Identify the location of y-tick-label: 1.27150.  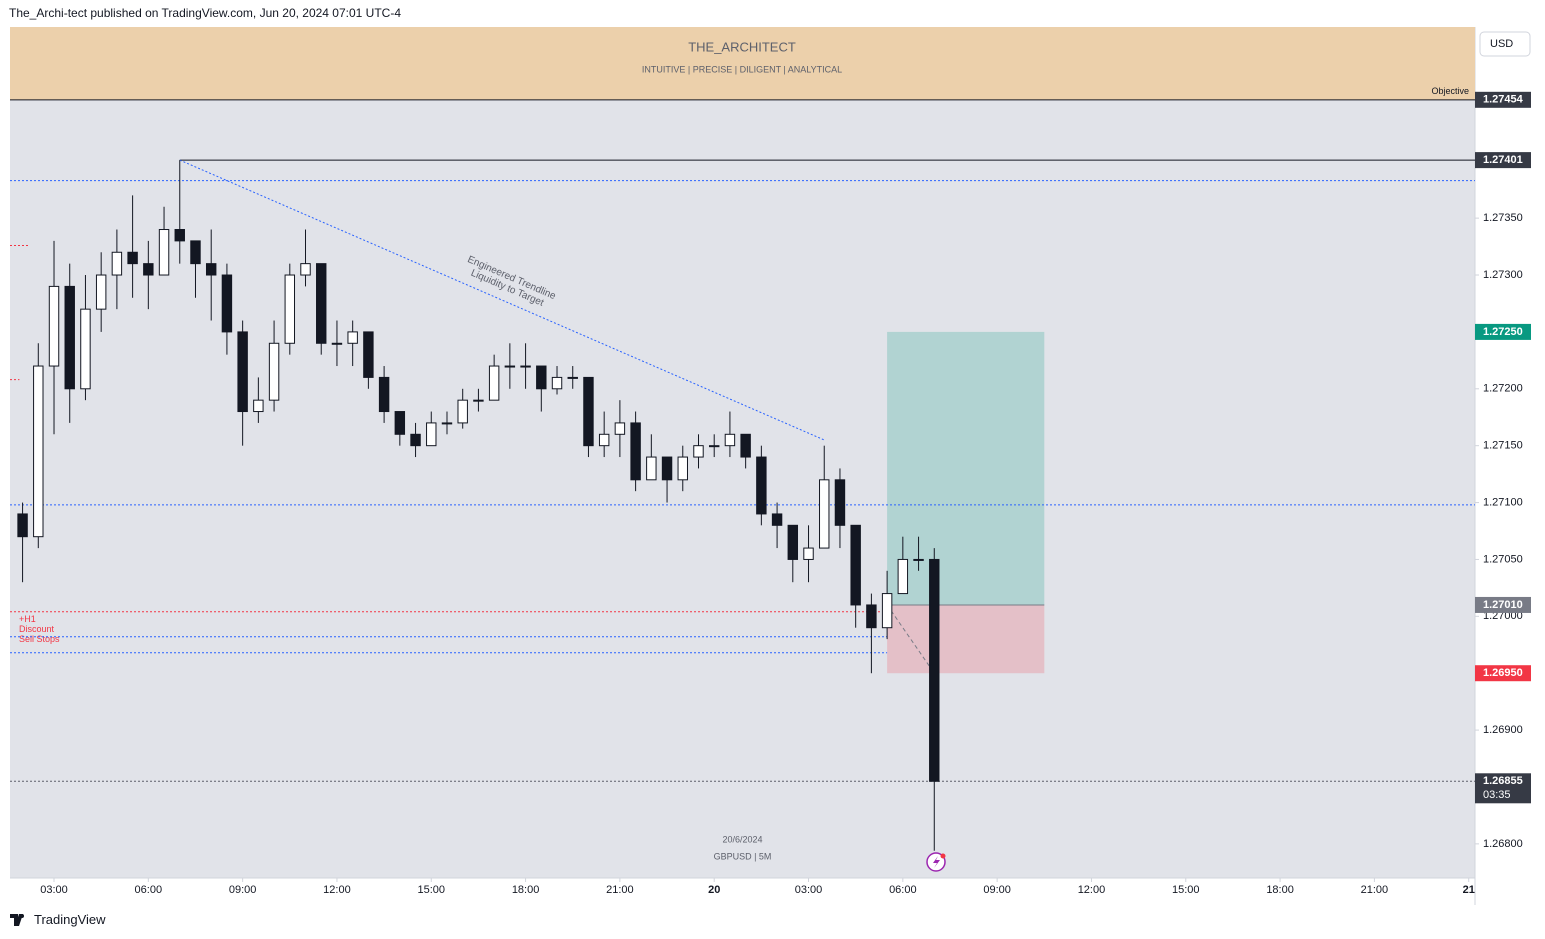
(1503, 446).